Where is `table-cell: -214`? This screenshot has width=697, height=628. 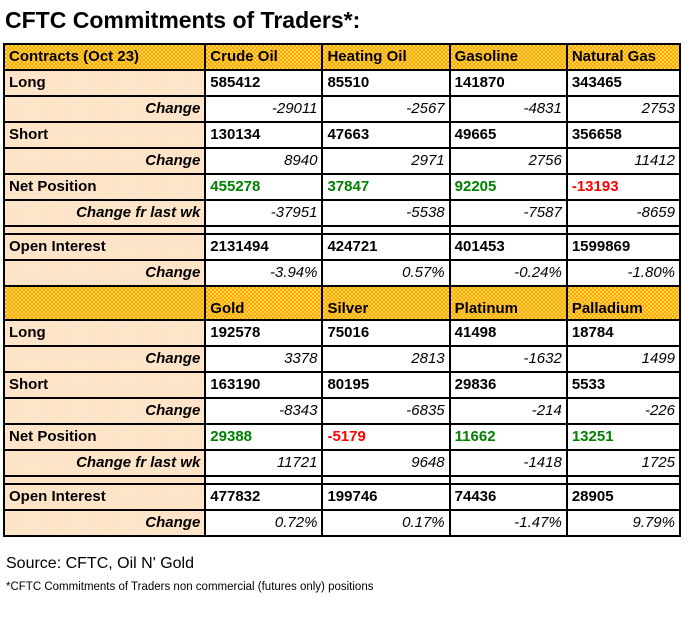
table-cell: -214 is located at coordinates (508, 411).